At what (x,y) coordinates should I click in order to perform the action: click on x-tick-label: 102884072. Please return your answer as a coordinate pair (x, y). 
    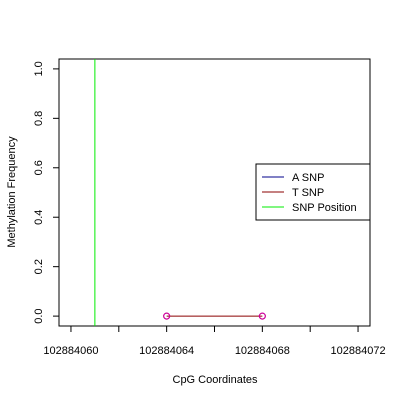
    Looking at the image, I should click on (358, 351).